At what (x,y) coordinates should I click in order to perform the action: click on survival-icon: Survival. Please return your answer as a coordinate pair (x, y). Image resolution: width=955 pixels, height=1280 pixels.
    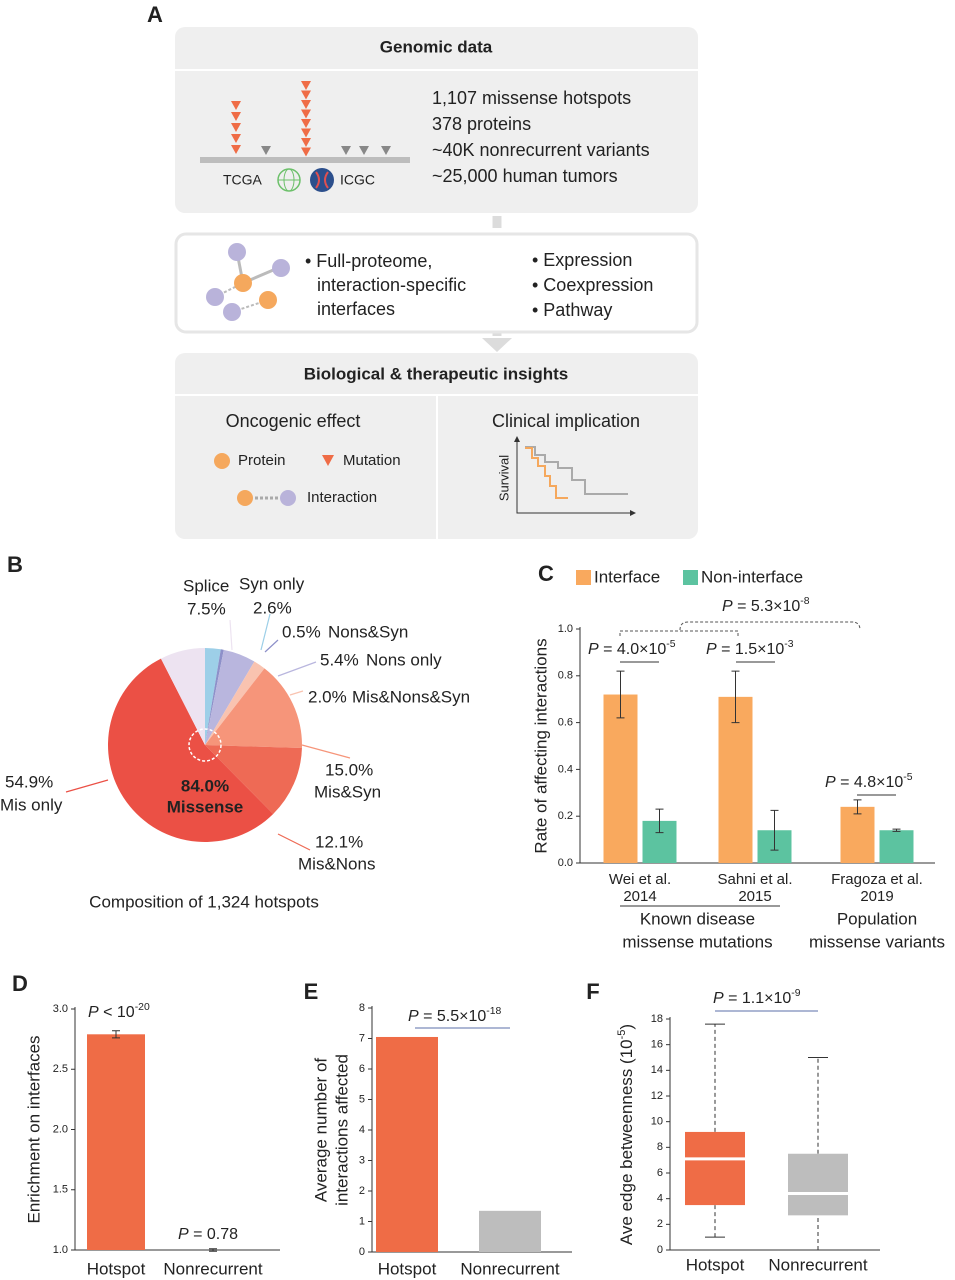
    Looking at the image, I should click on (566, 476).